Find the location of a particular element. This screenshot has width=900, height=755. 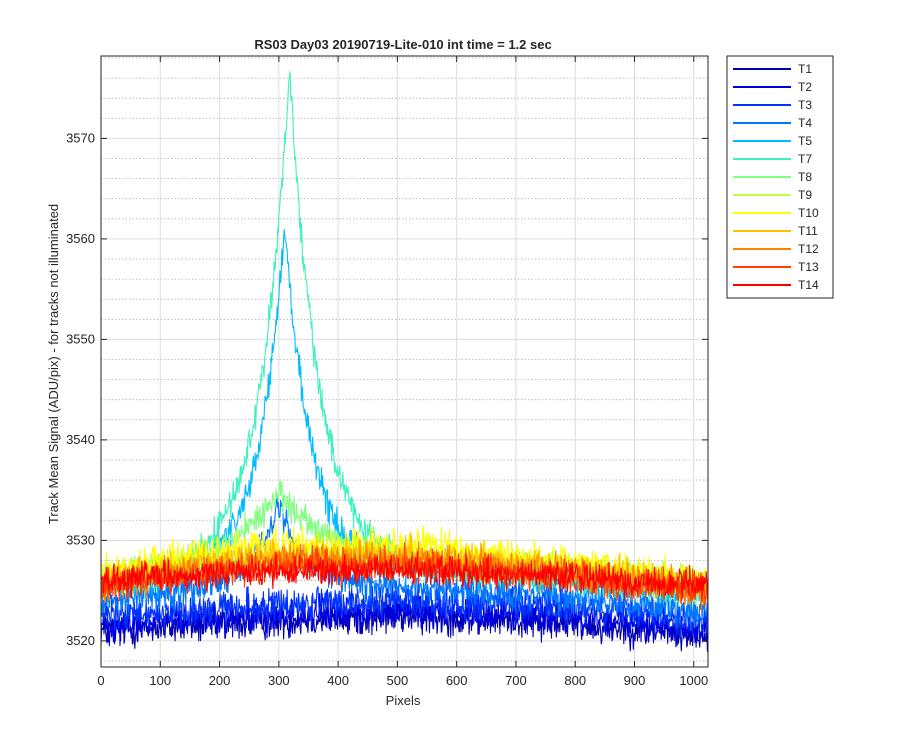

legend-label: T10 is located at coordinates (808, 213).